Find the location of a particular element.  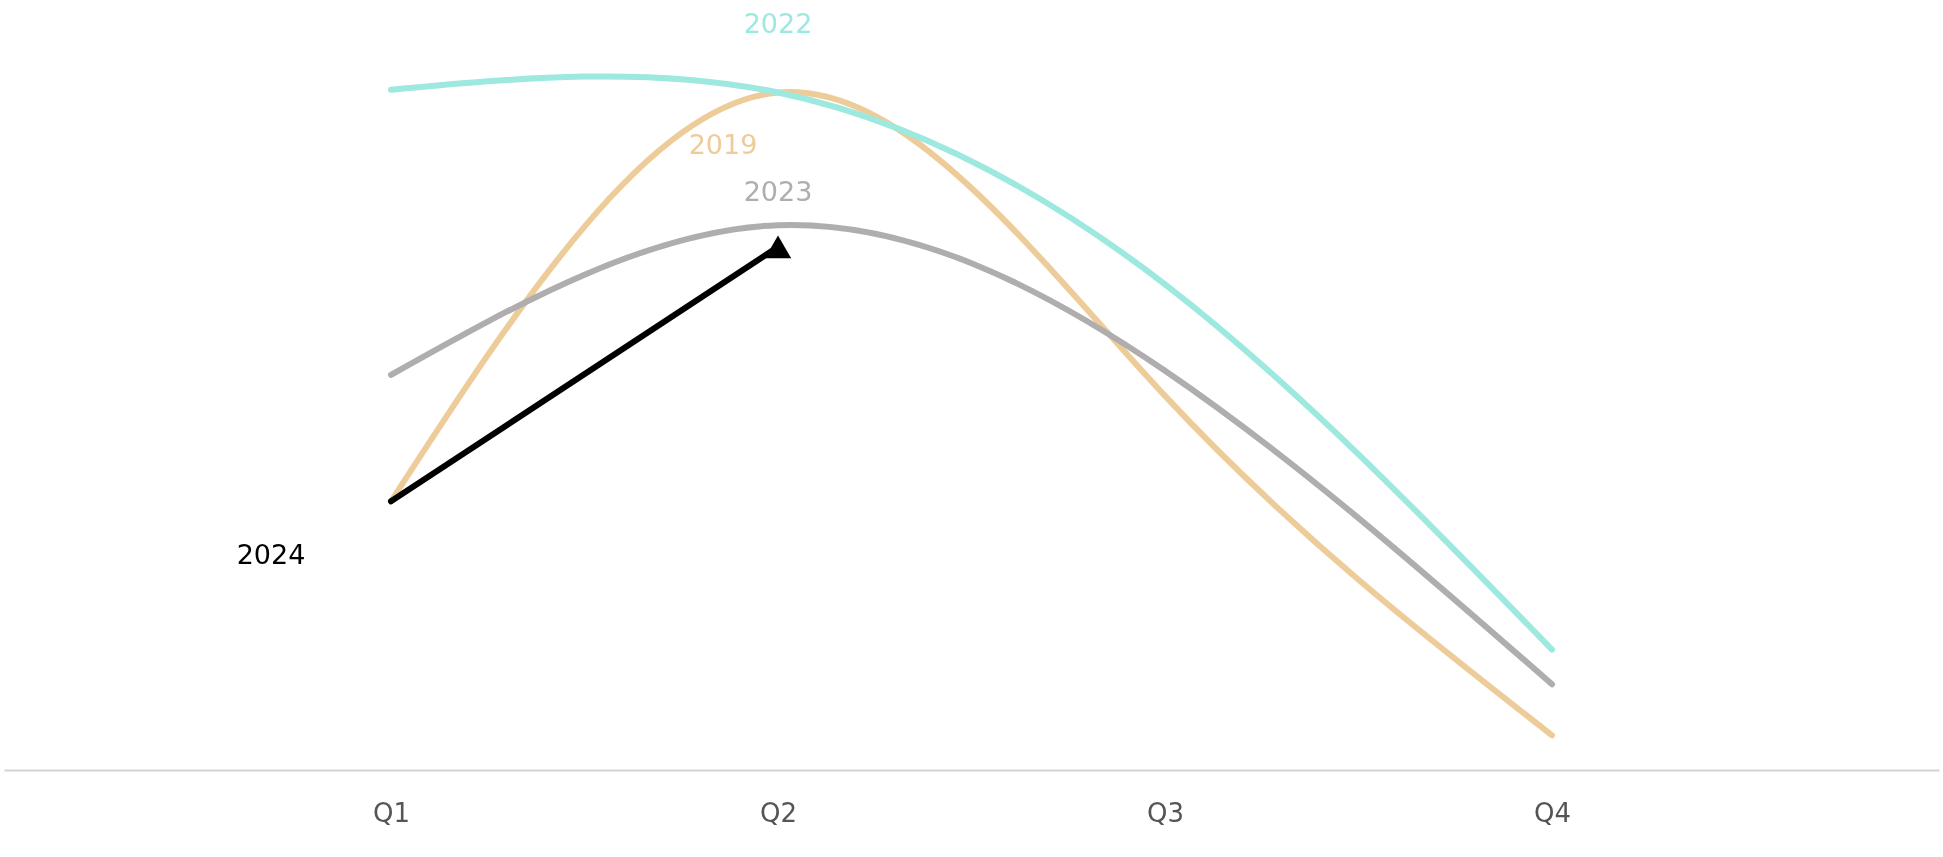

x-tick-label: Q3 is located at coordinates (1165, 812).